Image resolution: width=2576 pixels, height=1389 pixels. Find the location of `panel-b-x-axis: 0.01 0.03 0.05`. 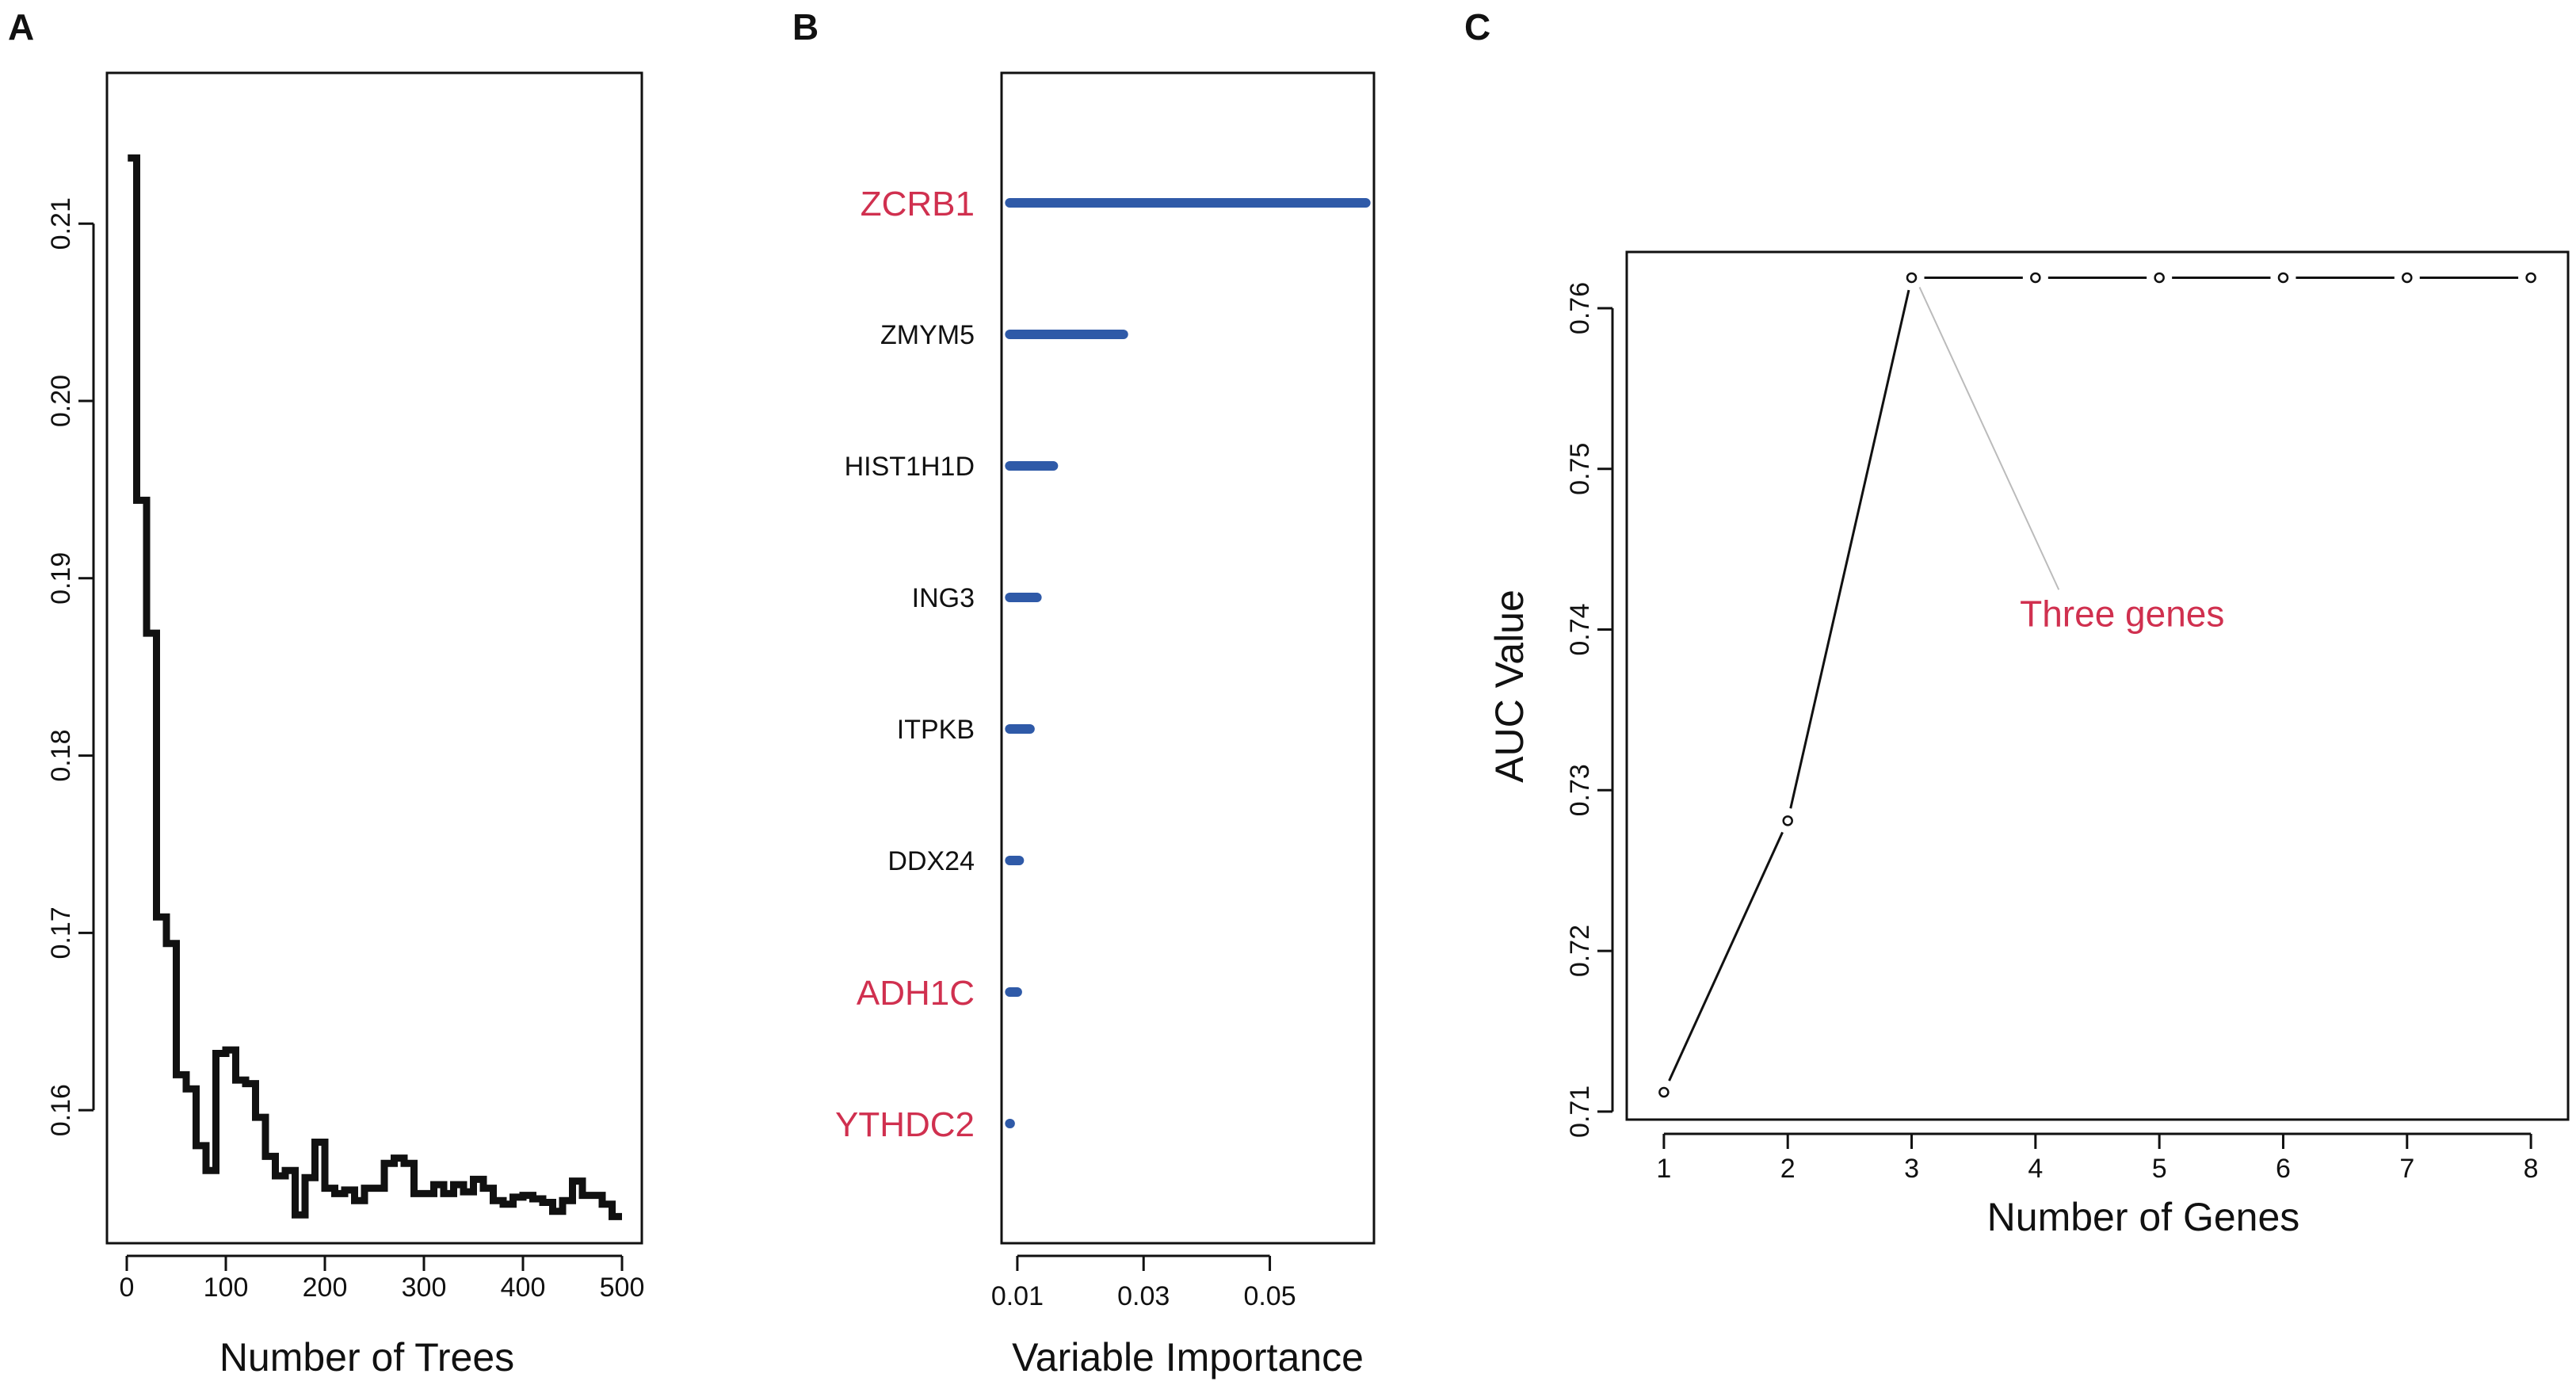

panel-b-x-axis: 0.01 0.03 0.05 is located at coordinates (1143, 1282).